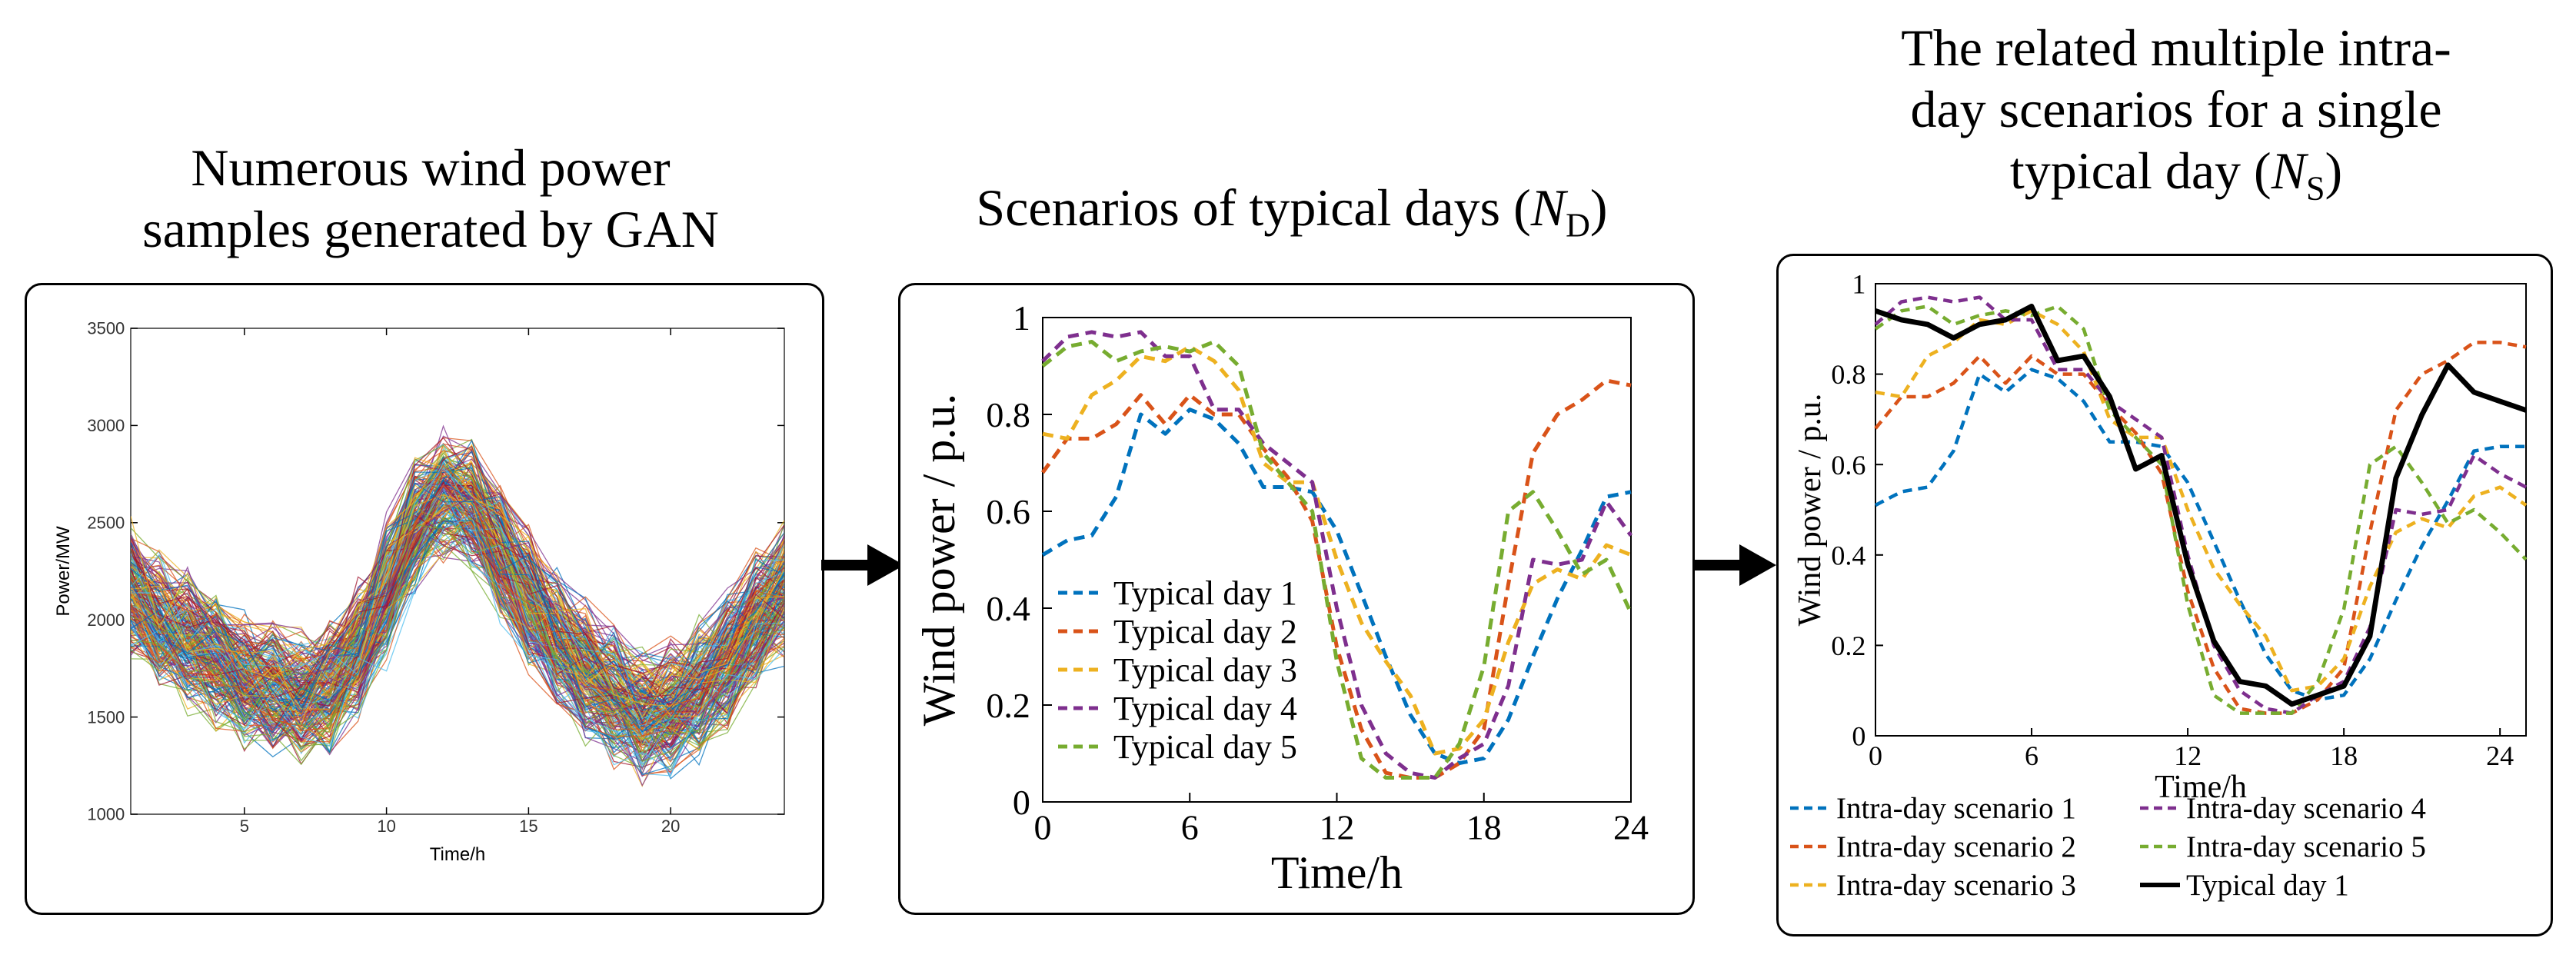 The width and height of the screenshot is (2576, 968). I want to click on legend-label-4: Intra-day scenario 4, so click(2306, 809).